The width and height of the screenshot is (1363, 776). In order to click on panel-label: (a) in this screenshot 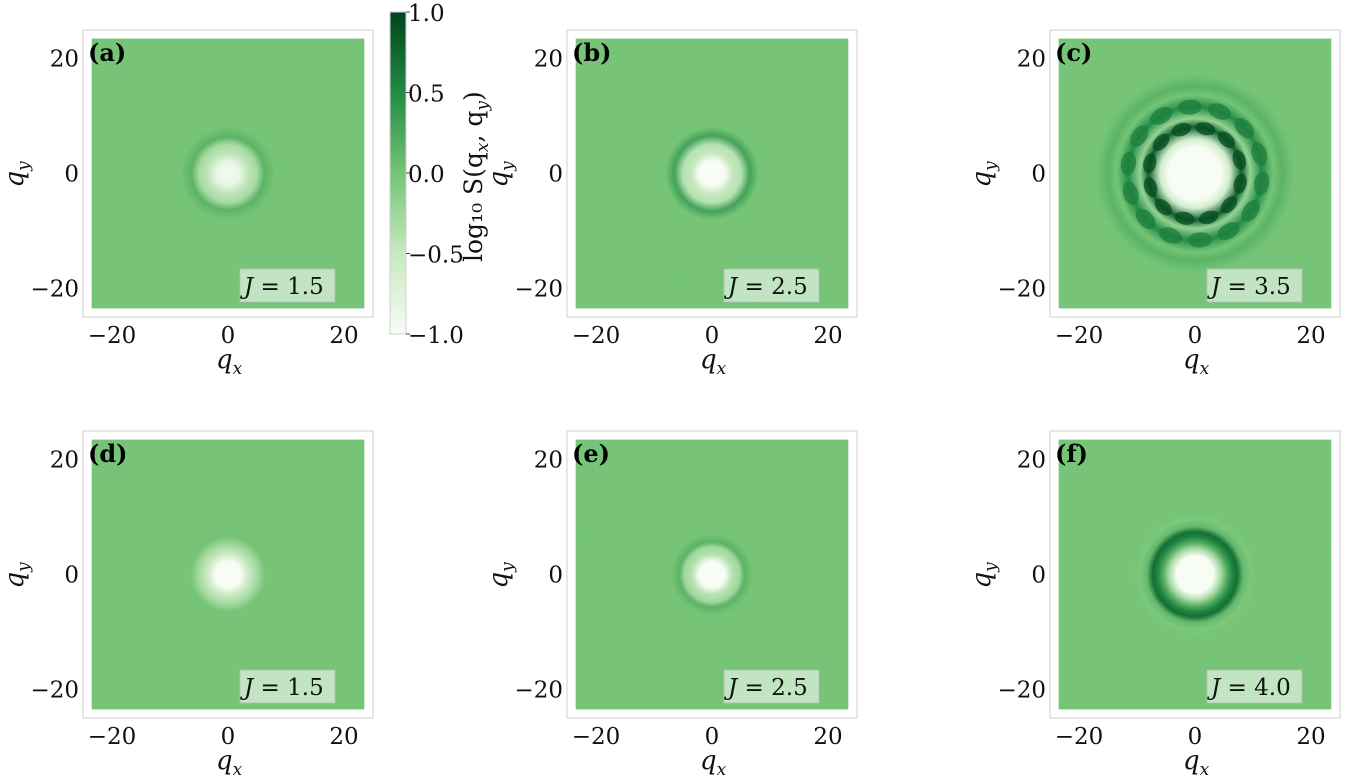, I will do `click(107, 52)`.